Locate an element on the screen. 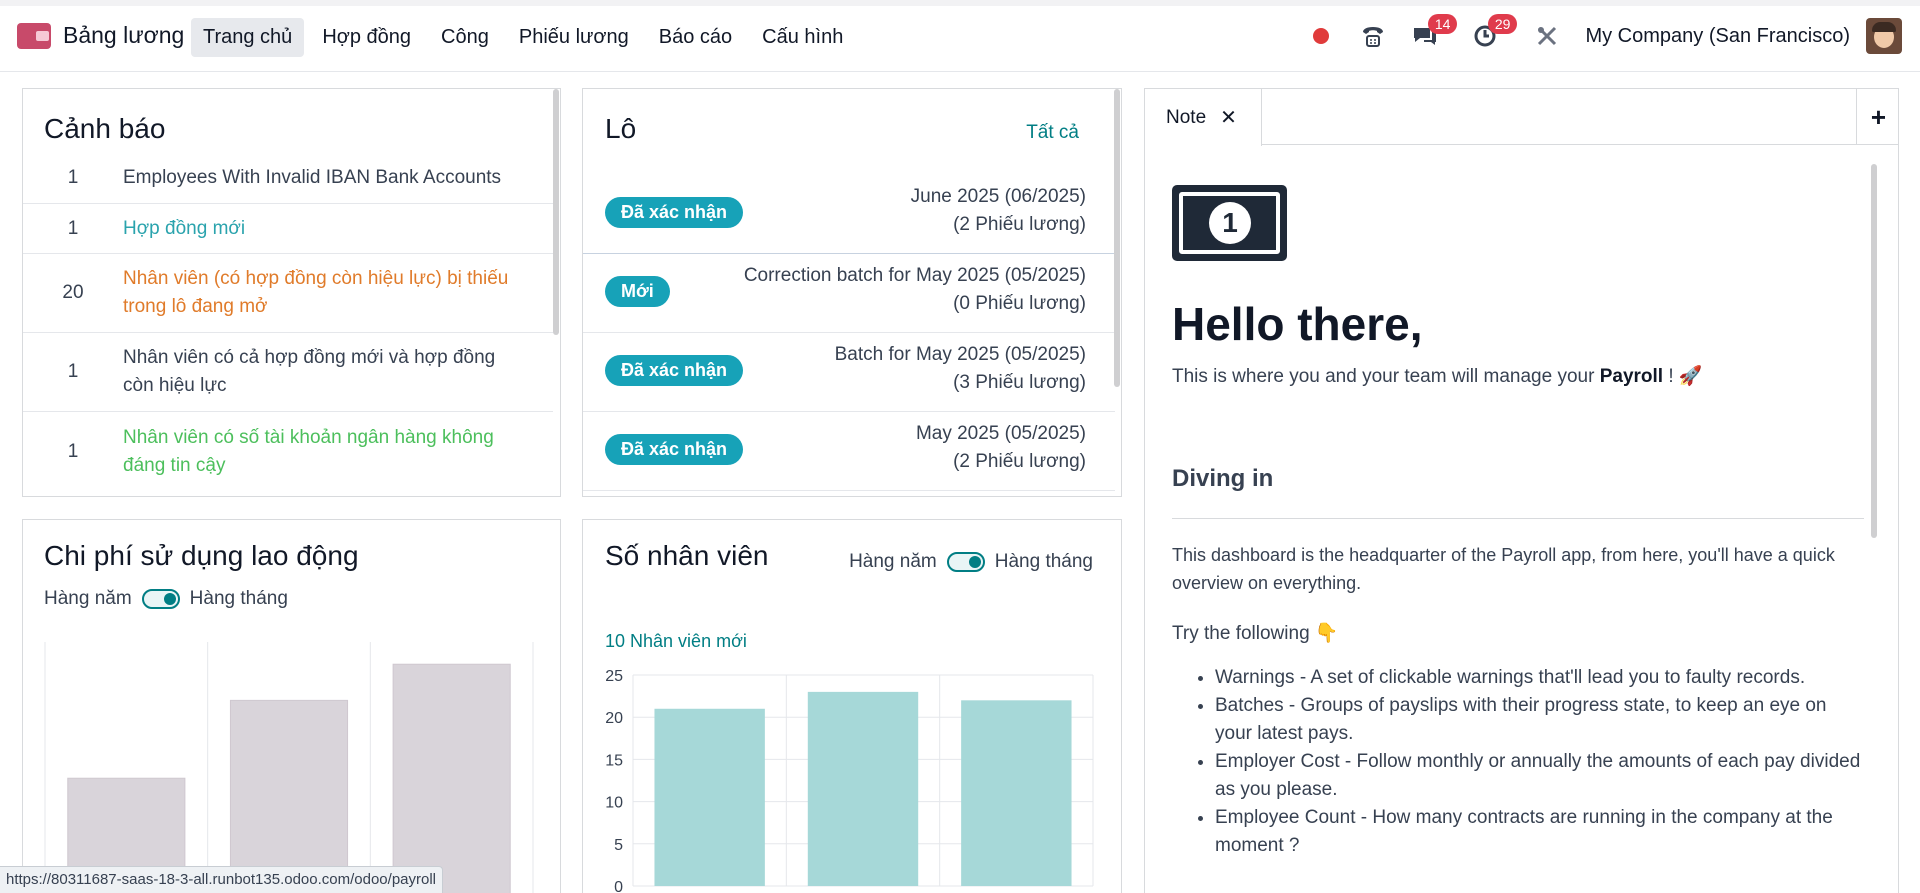 This screenshot has height=893, width=1920. y-tick-label: 20 is located at coordinates (614, 718).